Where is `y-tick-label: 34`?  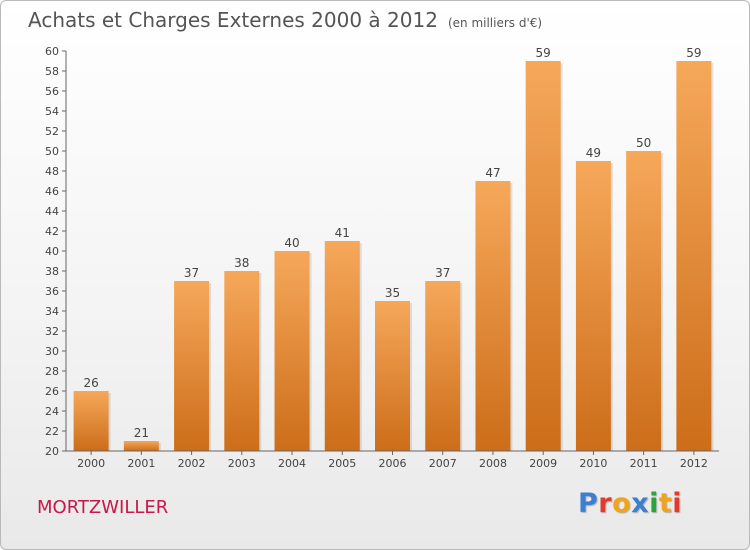 y-tick-label: 34 is located at coordinates (52, 311).